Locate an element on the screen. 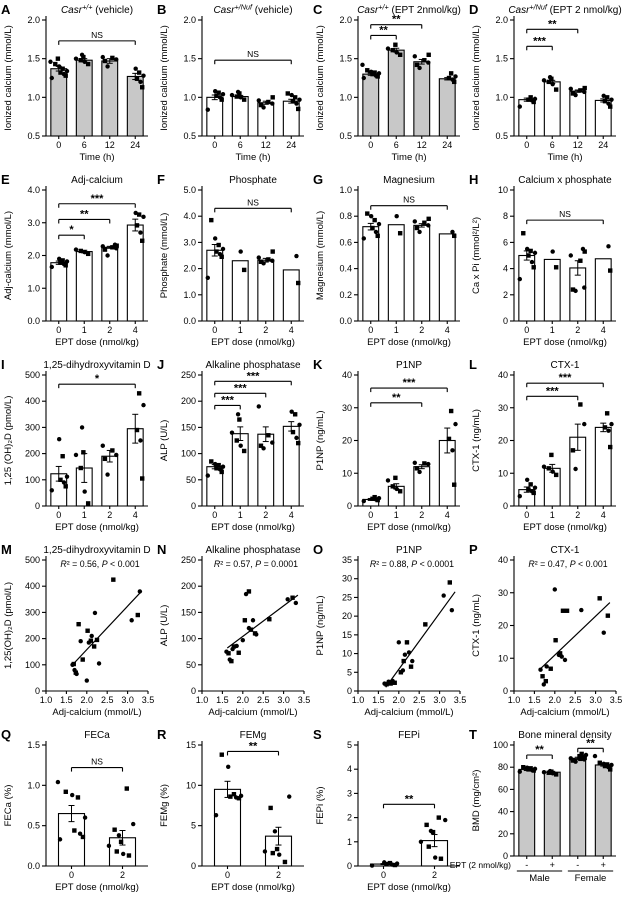  panel-letter: T is located at coordinates (473, 734).